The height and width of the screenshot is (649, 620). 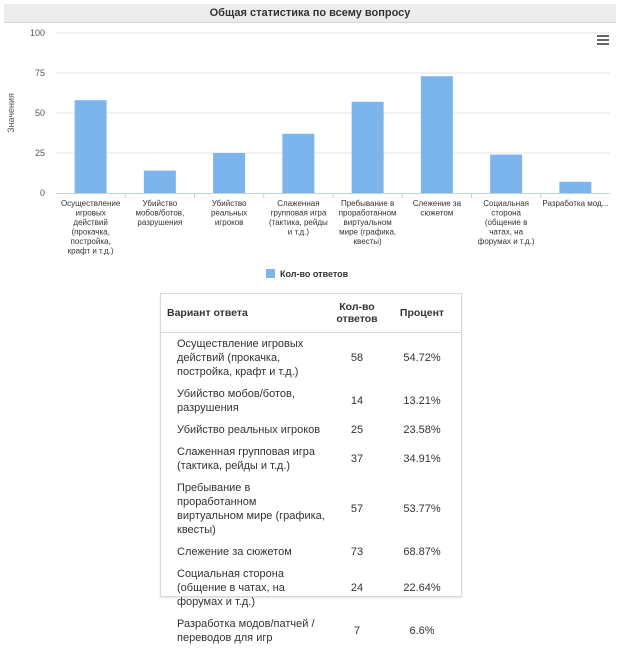 I want to click on y-tick-label: 75, so click(x=40, y=73).